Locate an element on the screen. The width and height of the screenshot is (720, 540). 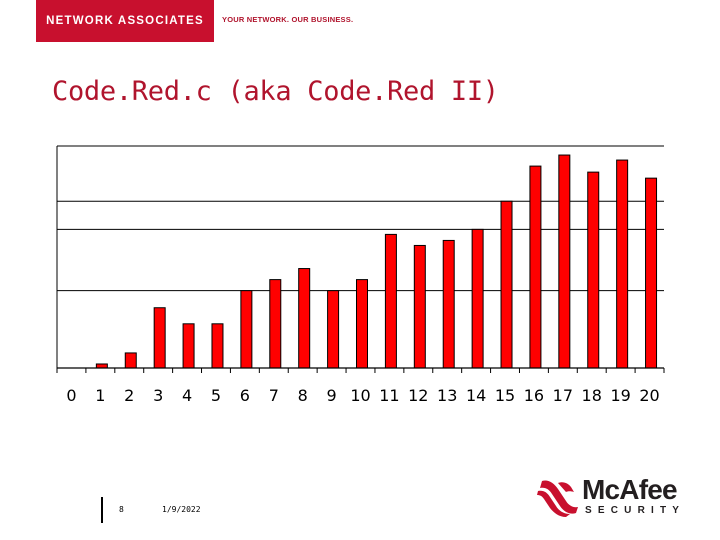
x-tick-label-8: 8 is located at coordinates (303, 395).